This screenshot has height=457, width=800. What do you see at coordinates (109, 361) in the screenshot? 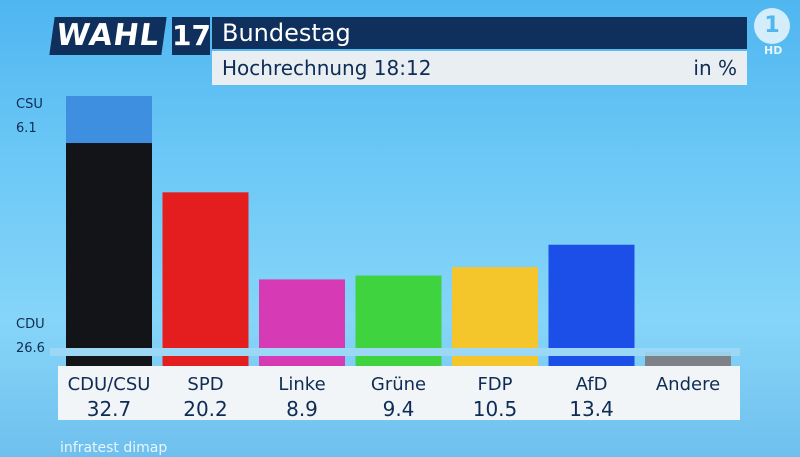
I see `bar-base-cdu-csu` at bounding box center [109, 361].